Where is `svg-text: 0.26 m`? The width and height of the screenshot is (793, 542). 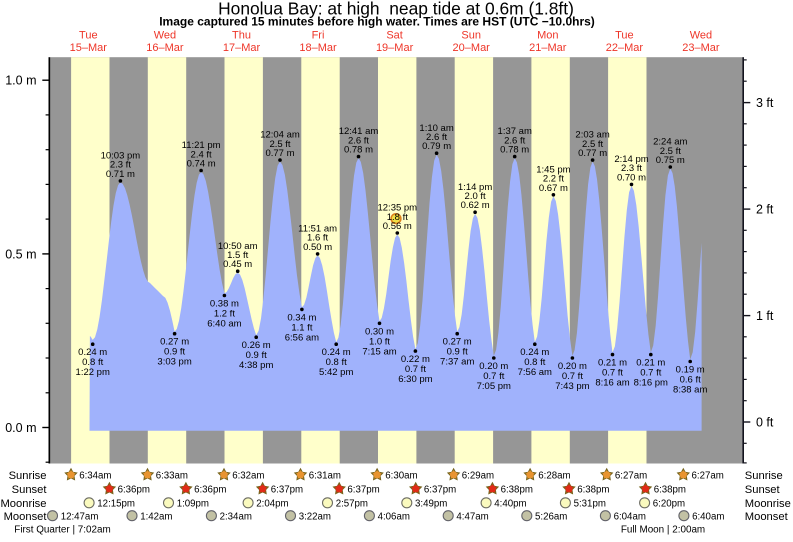 svg-text: 0.26 m is located at coordinates (256, 345).